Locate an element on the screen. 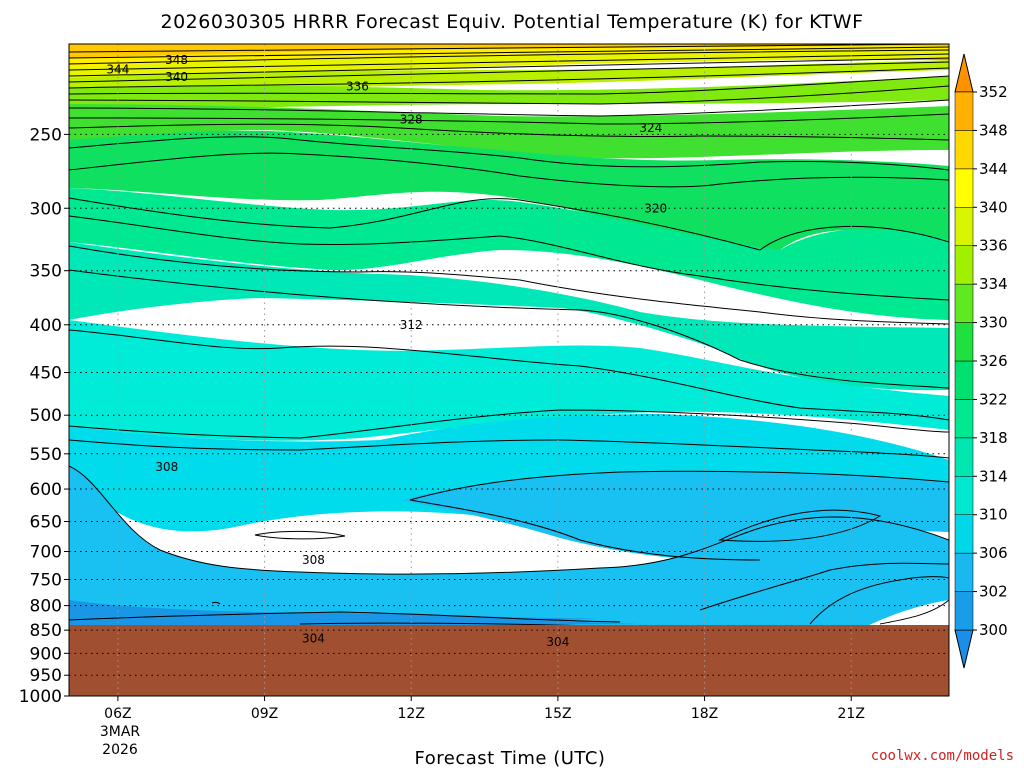 This screenshot has width=1024, height=768. colorbar-tick-label: 310 is located at coordinates (993, 515).